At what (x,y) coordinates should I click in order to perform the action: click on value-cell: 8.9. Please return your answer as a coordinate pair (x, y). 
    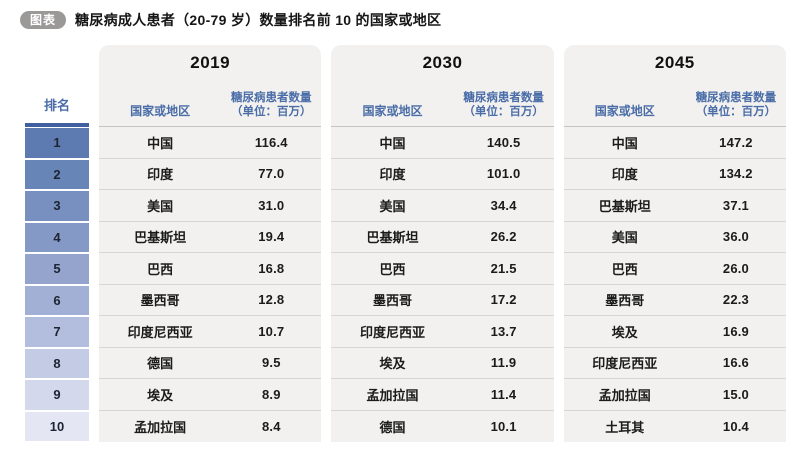
    Looking at the image, I should click on (271, 394).